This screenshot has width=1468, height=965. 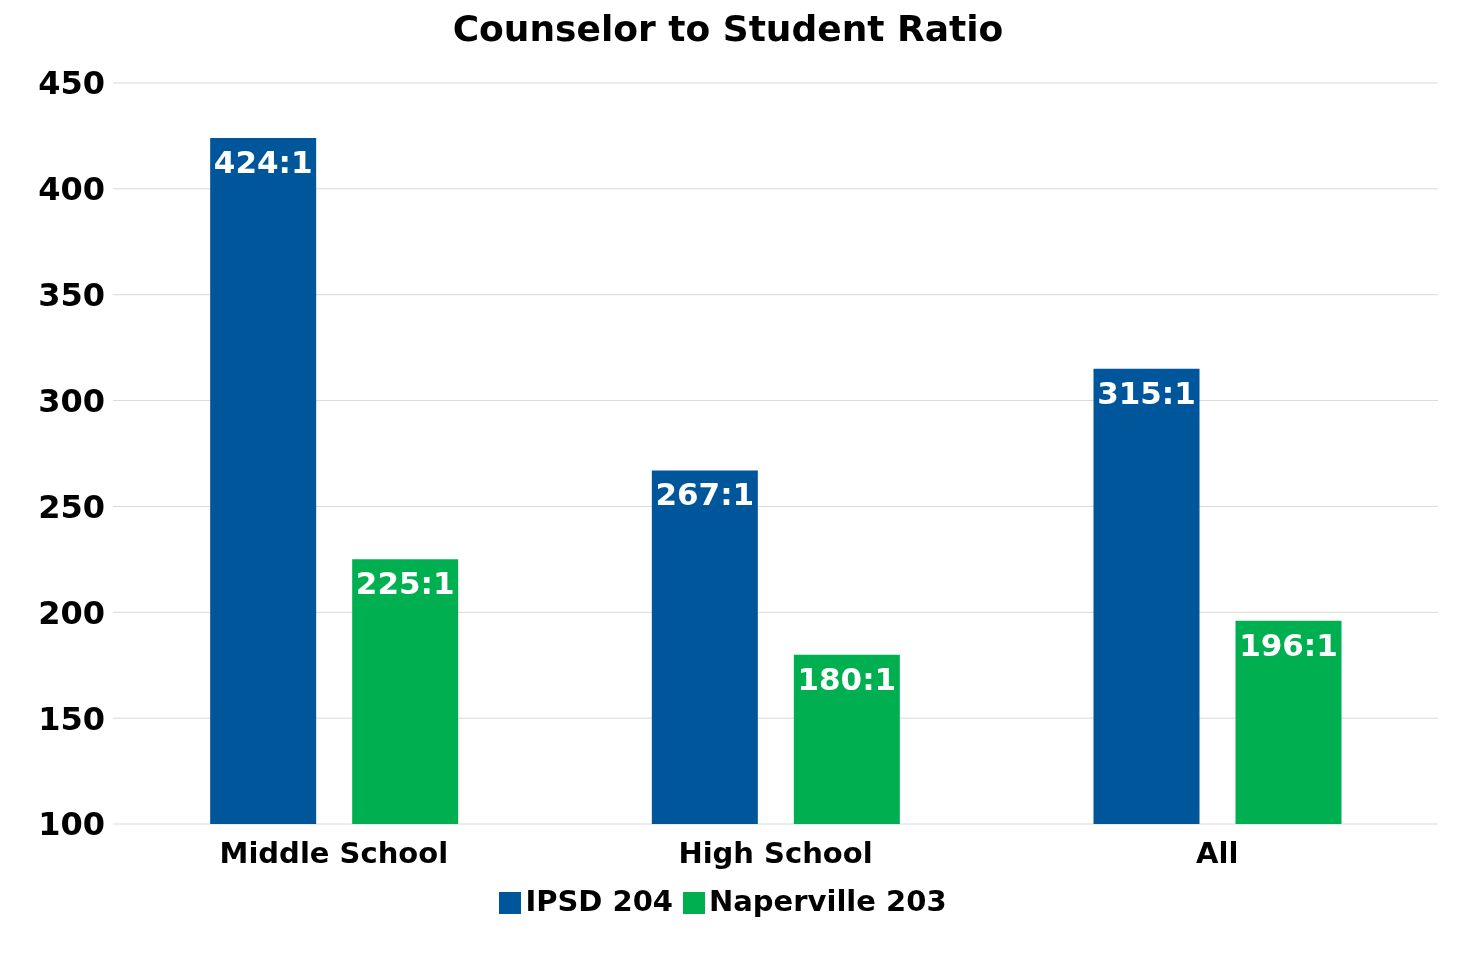 I want to click on data-label: 267:1, so click(x=705, y=494).